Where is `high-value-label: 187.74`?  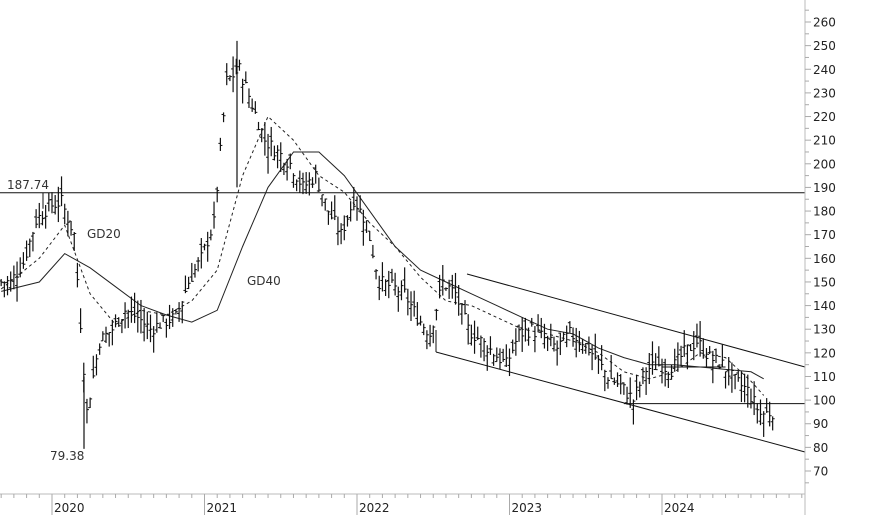
high-value-label: 187.74 is located at coordinates (28, 185).